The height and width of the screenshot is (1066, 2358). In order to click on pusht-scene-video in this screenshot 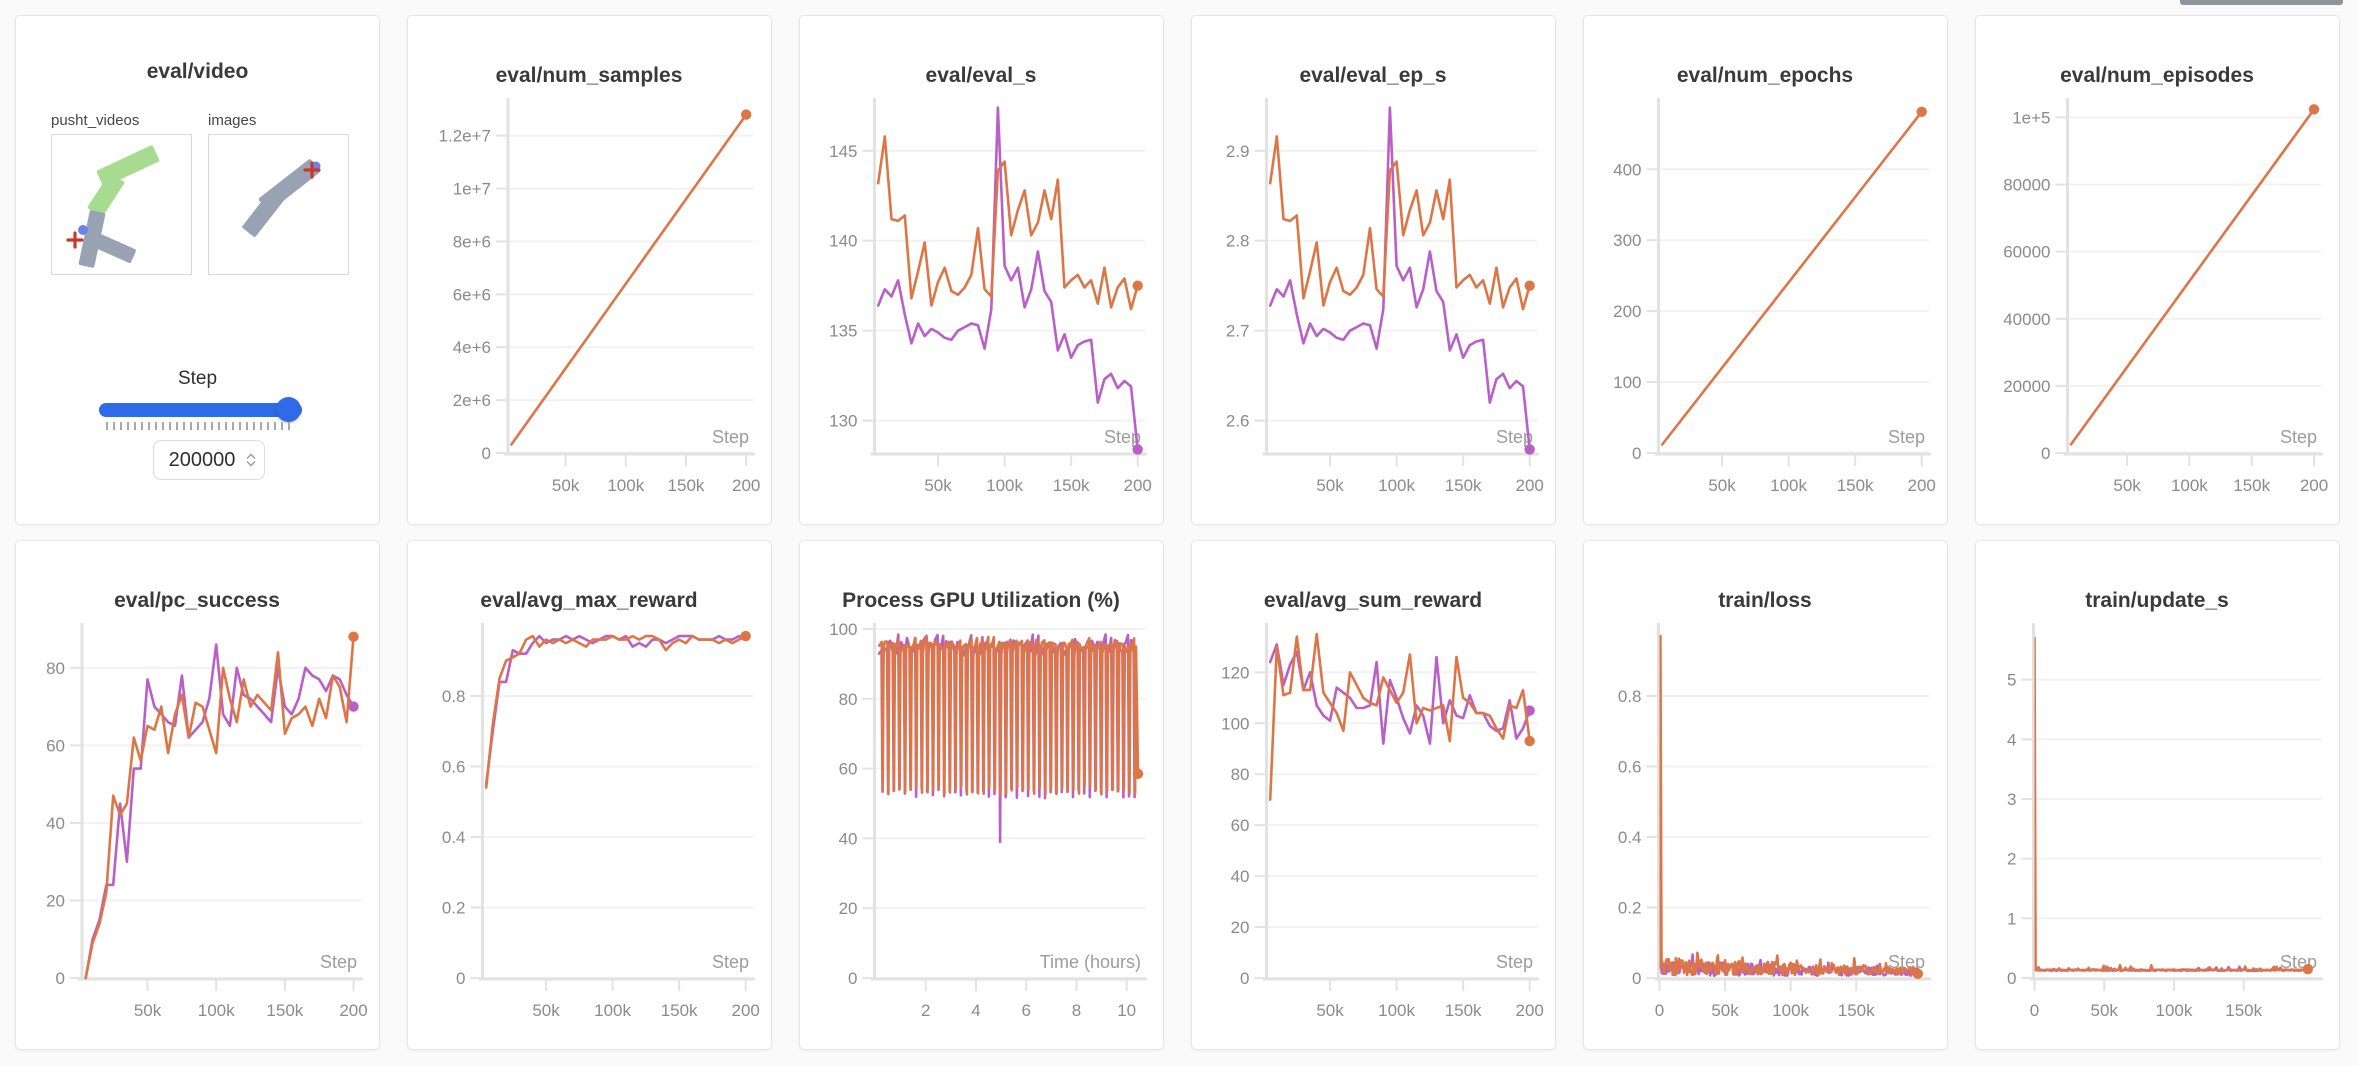, I will do `click(113, 206)`.